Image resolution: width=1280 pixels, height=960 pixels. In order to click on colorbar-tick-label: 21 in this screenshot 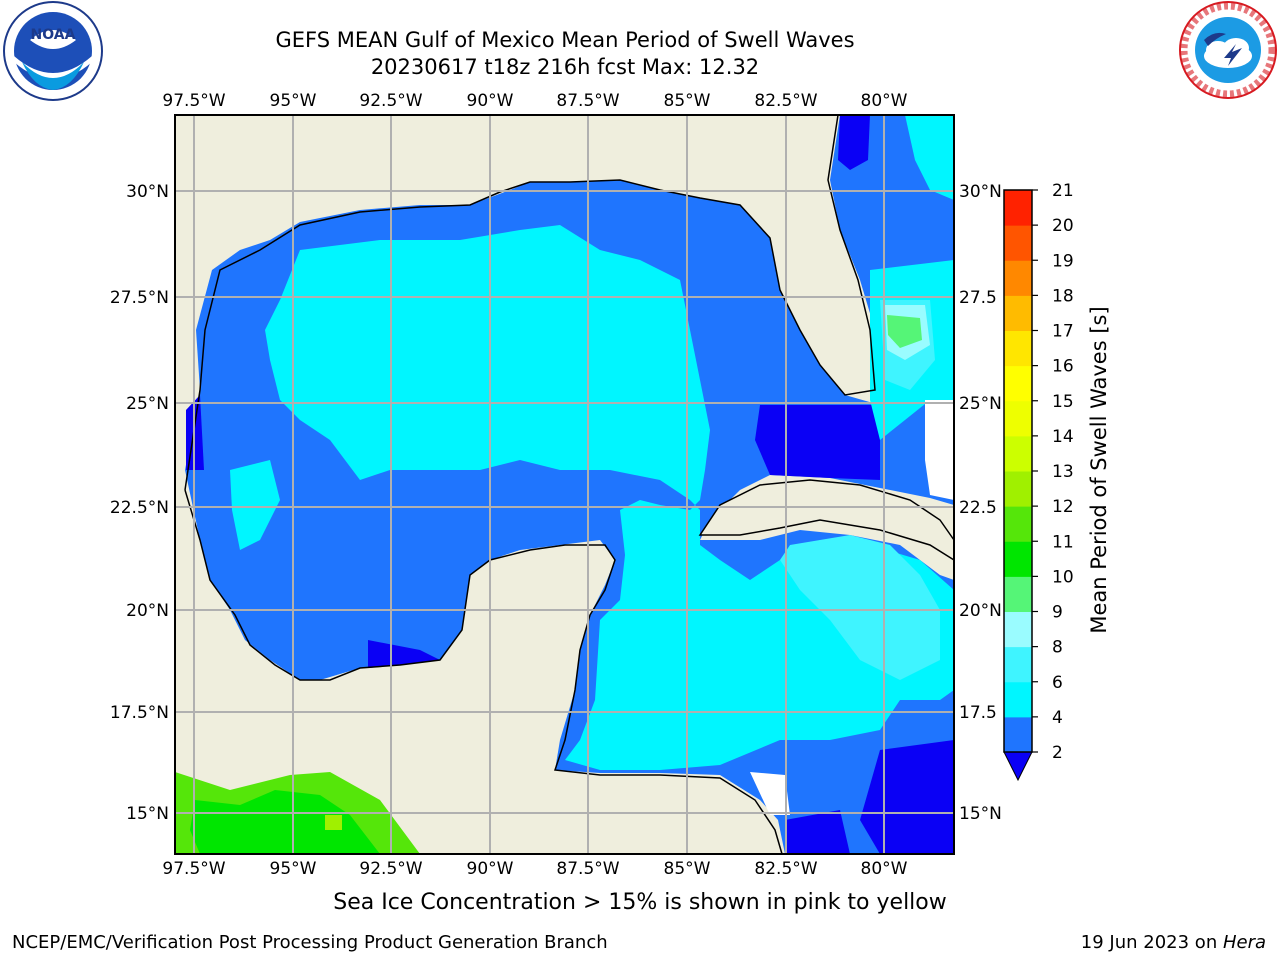, I will do `click(1063, 191)`.